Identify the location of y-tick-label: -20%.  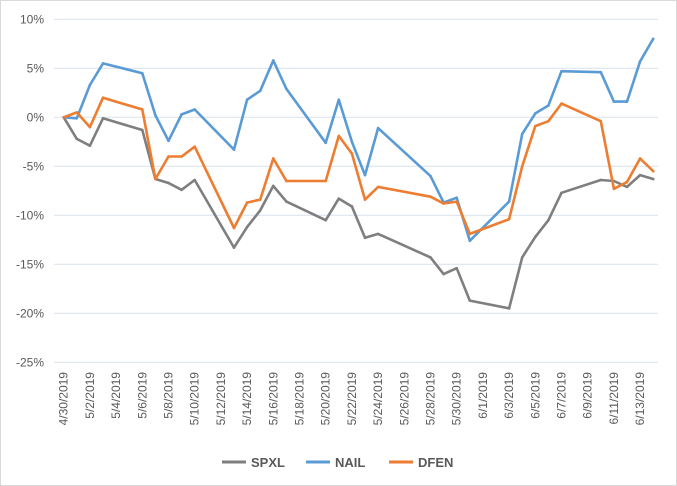
(30, 313).